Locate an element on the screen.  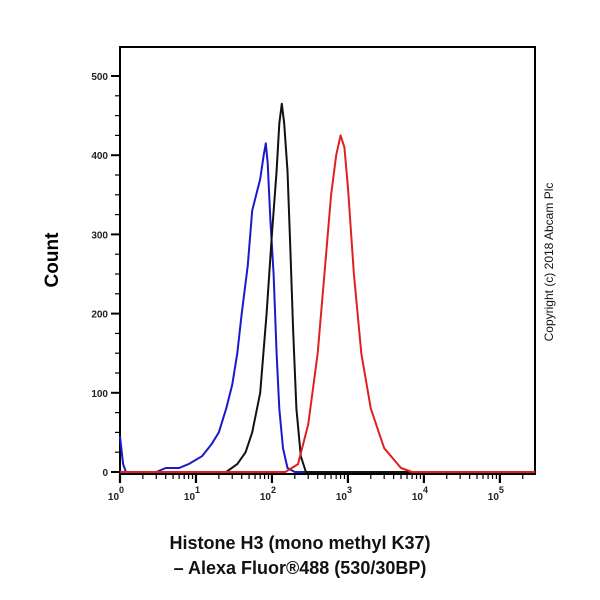
y-tick-label: 200 is located at coordinates (99, 315).